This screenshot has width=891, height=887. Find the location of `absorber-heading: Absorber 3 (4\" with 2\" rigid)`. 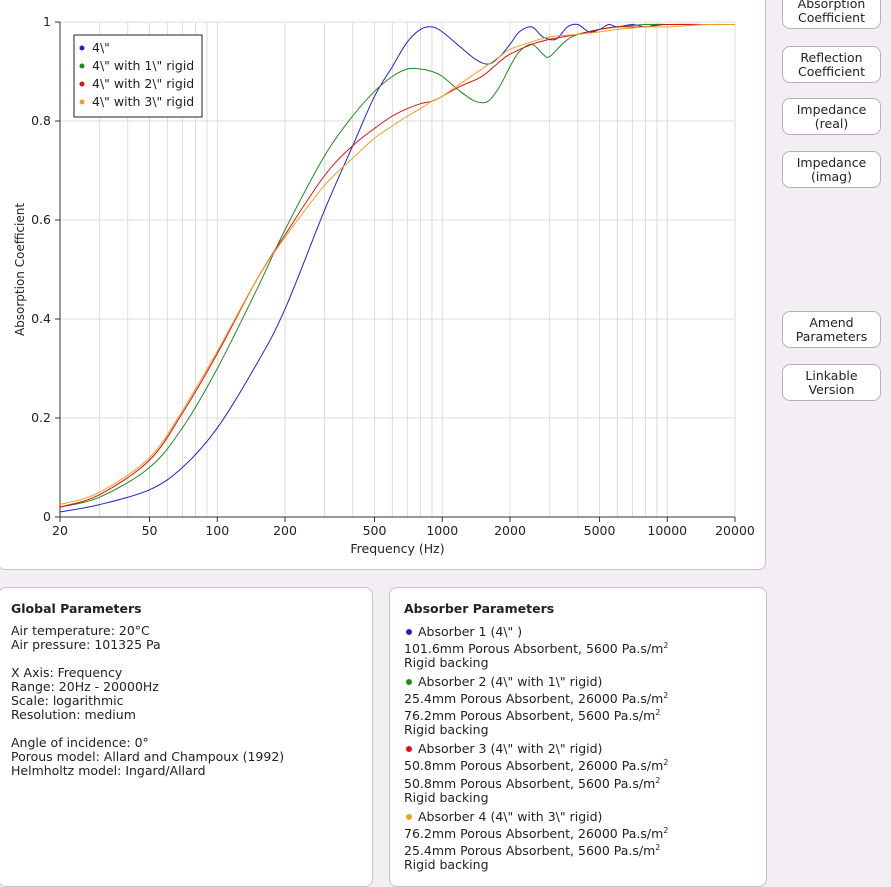

absorber-heading: Absorber 3 (4\" with 2\" rigid) is located at coordinates (578, 748).